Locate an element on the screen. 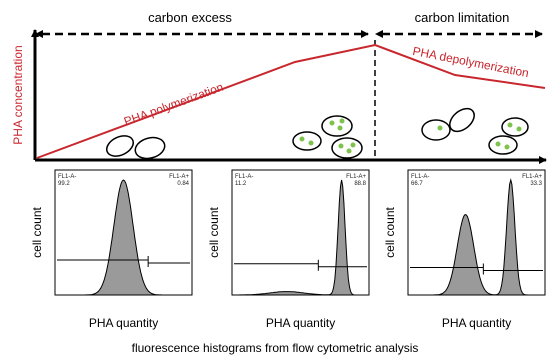 This screenshot has height=364, width=550. cells is located at coordinates (317, 133).